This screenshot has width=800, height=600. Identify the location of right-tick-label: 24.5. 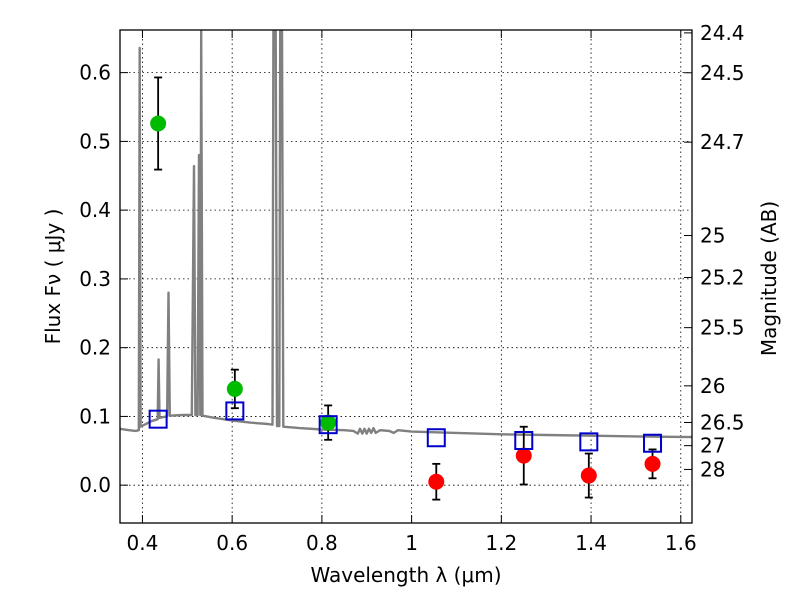
(722, 73).